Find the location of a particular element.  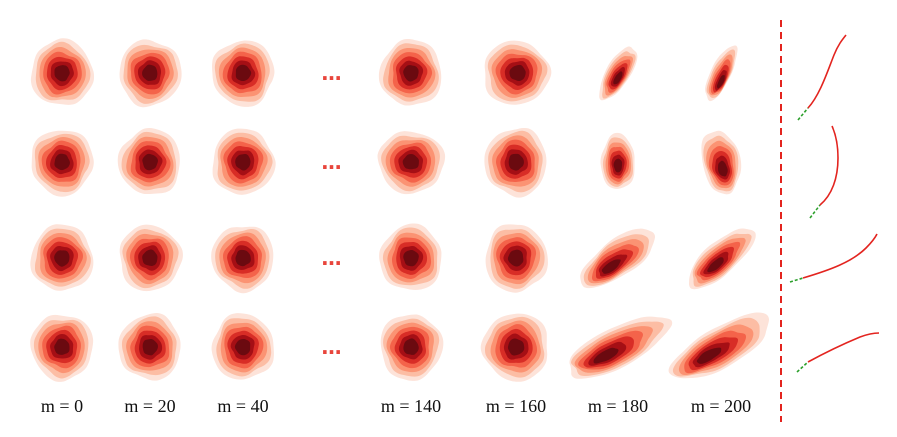

density-r2-c6 is located at coordinates (617, 160).